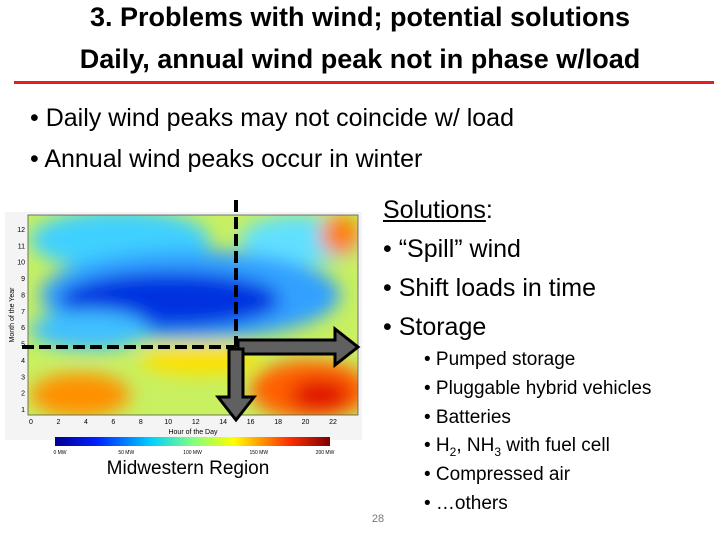 The image size is (720, 540). I want to click on x-tick-label: 14, so click(223, 422).